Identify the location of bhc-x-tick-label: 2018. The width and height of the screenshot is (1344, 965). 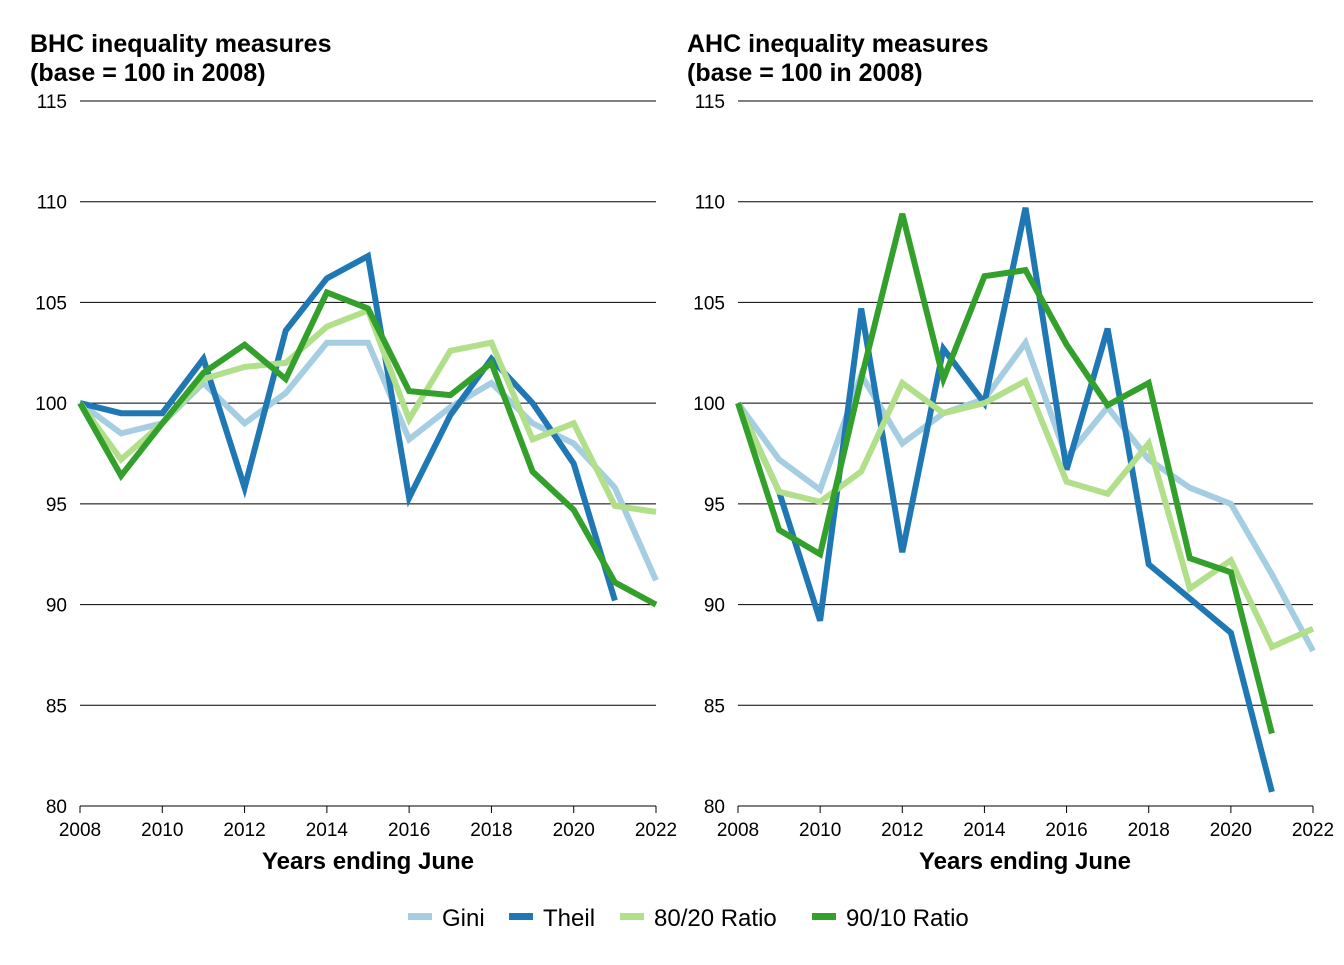
(491, 830).